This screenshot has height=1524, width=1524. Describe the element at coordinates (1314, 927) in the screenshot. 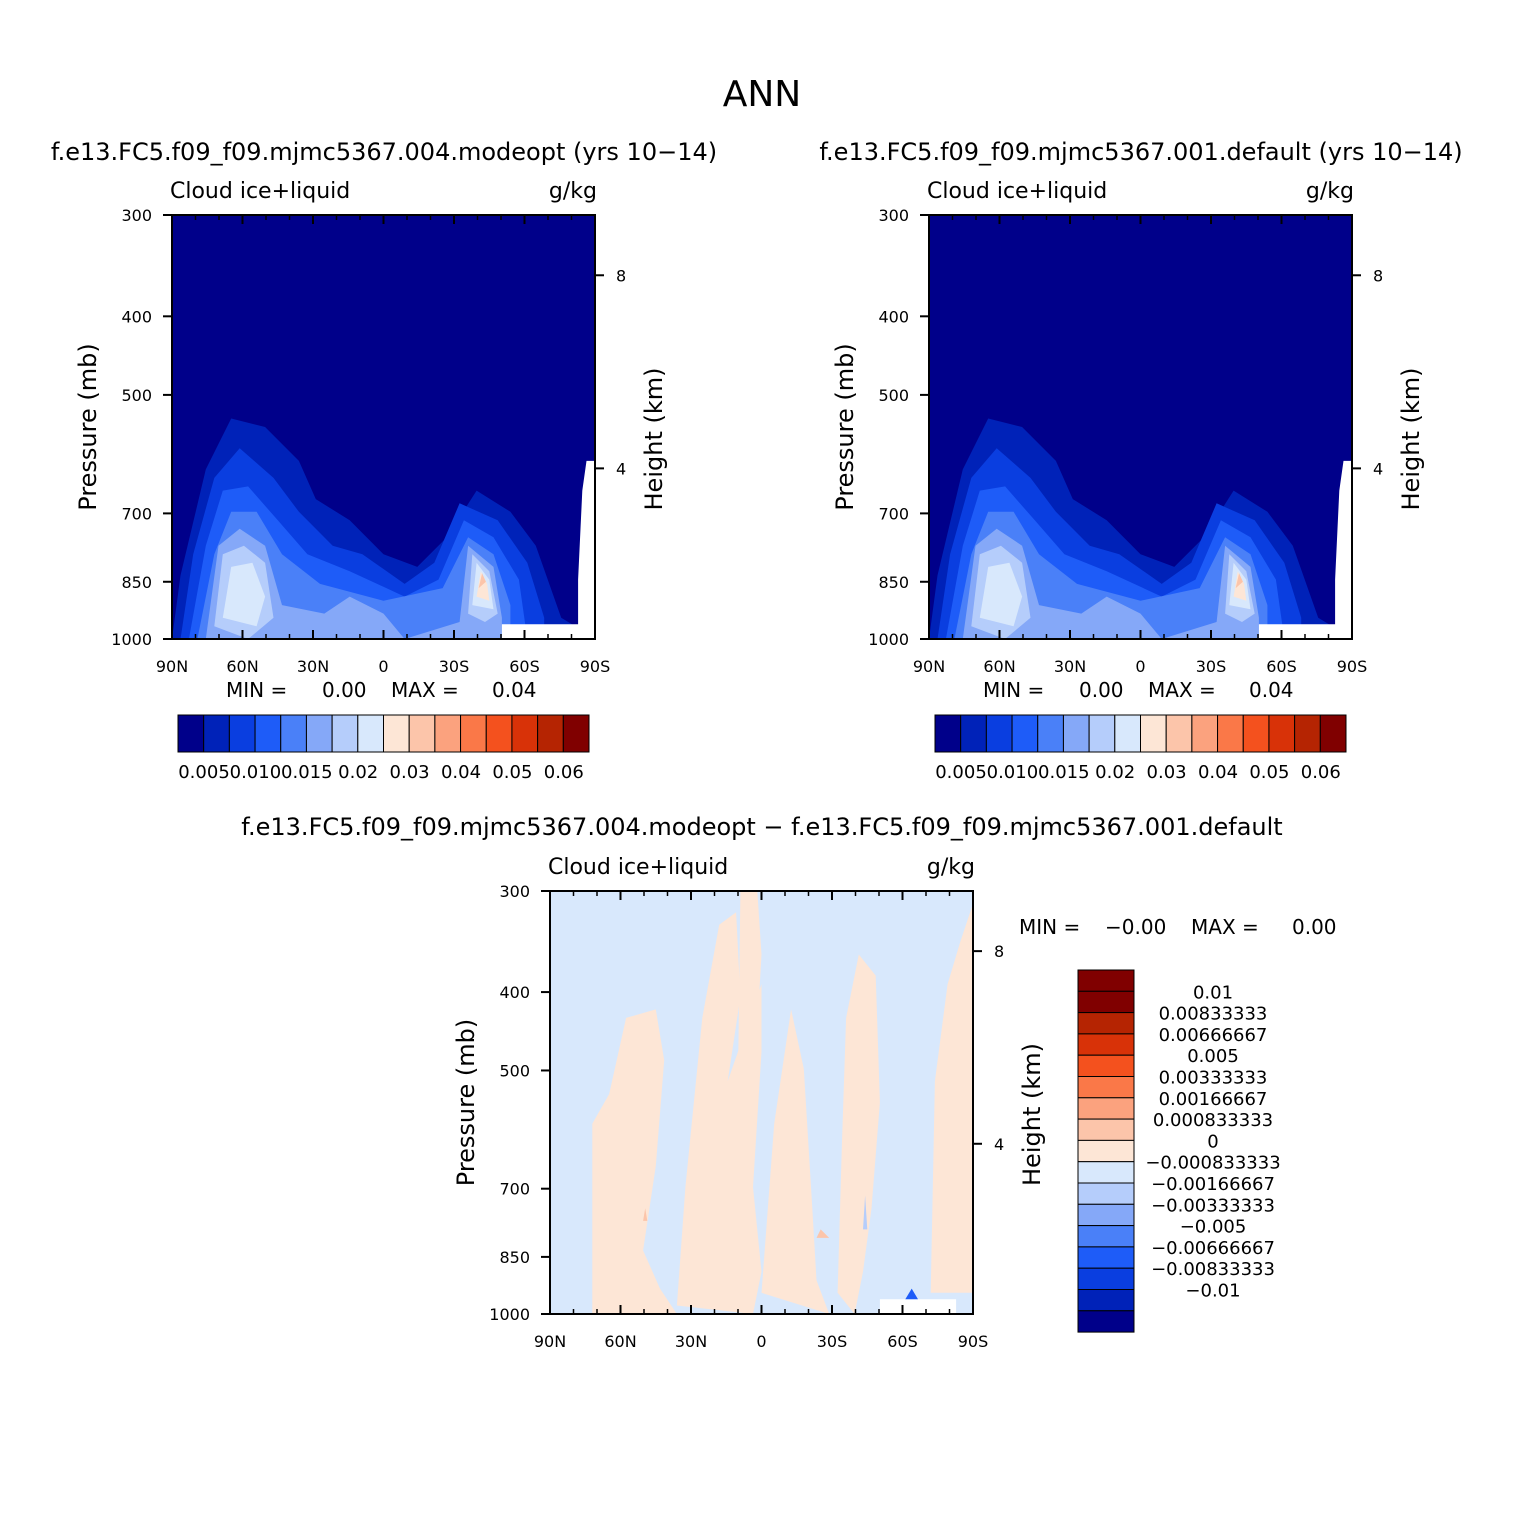

I see `max-value: 0.00` at that location.